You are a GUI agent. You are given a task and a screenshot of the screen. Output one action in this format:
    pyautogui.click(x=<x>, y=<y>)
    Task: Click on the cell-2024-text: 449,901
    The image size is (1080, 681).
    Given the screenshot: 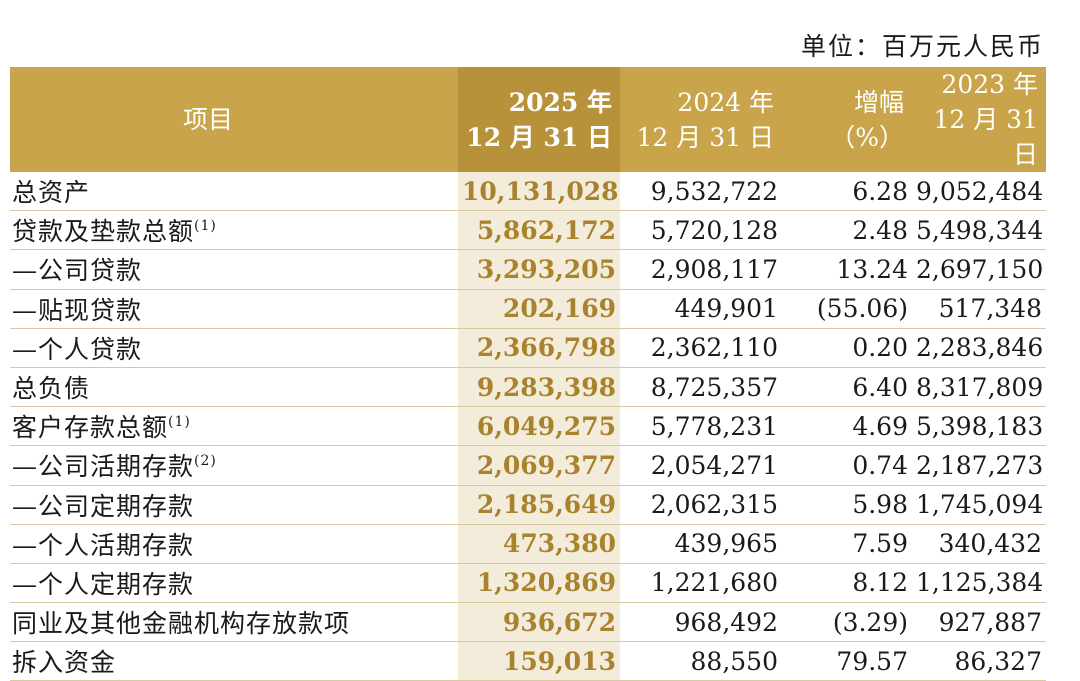 What is the action you would take?
    pyautogui.click(x=726, y=309)
    